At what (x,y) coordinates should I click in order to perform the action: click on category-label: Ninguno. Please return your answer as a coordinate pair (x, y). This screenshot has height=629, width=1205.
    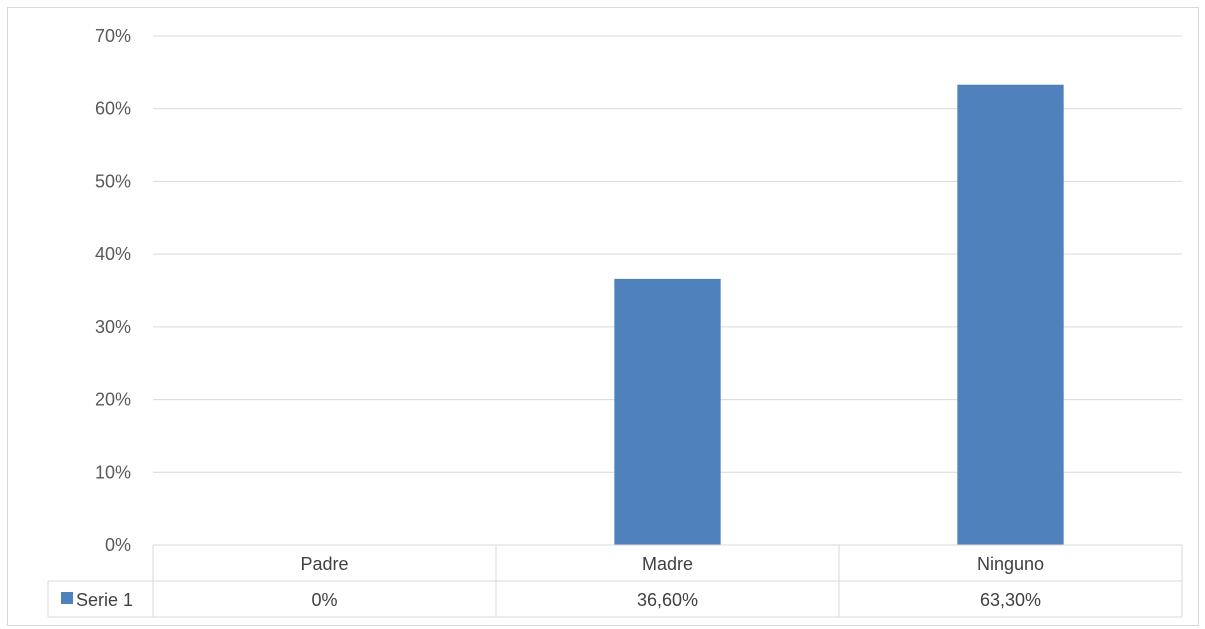
    Looking at the image, I should click on (1010, 564).